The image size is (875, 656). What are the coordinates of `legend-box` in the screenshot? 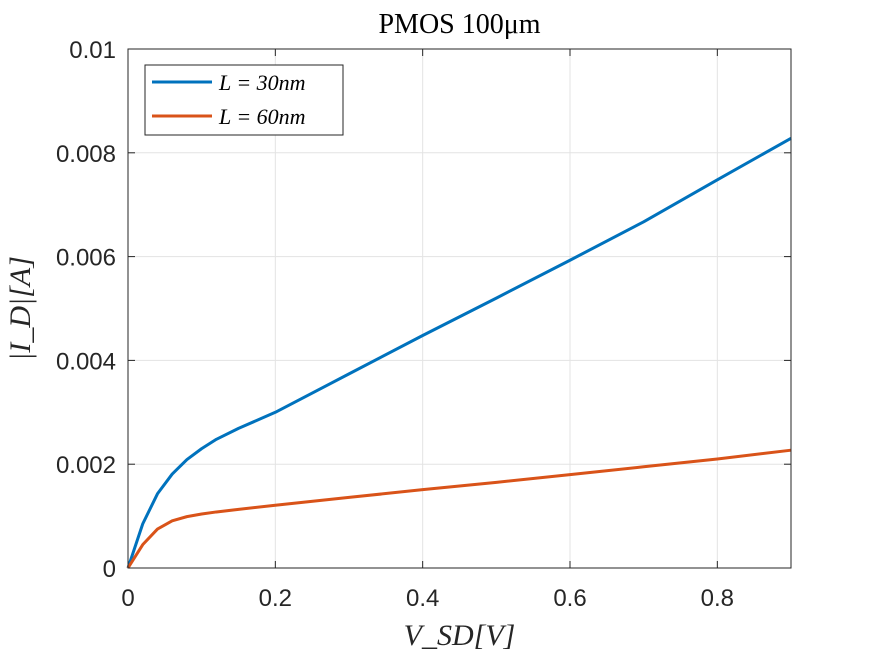 It's located at (244, 100).